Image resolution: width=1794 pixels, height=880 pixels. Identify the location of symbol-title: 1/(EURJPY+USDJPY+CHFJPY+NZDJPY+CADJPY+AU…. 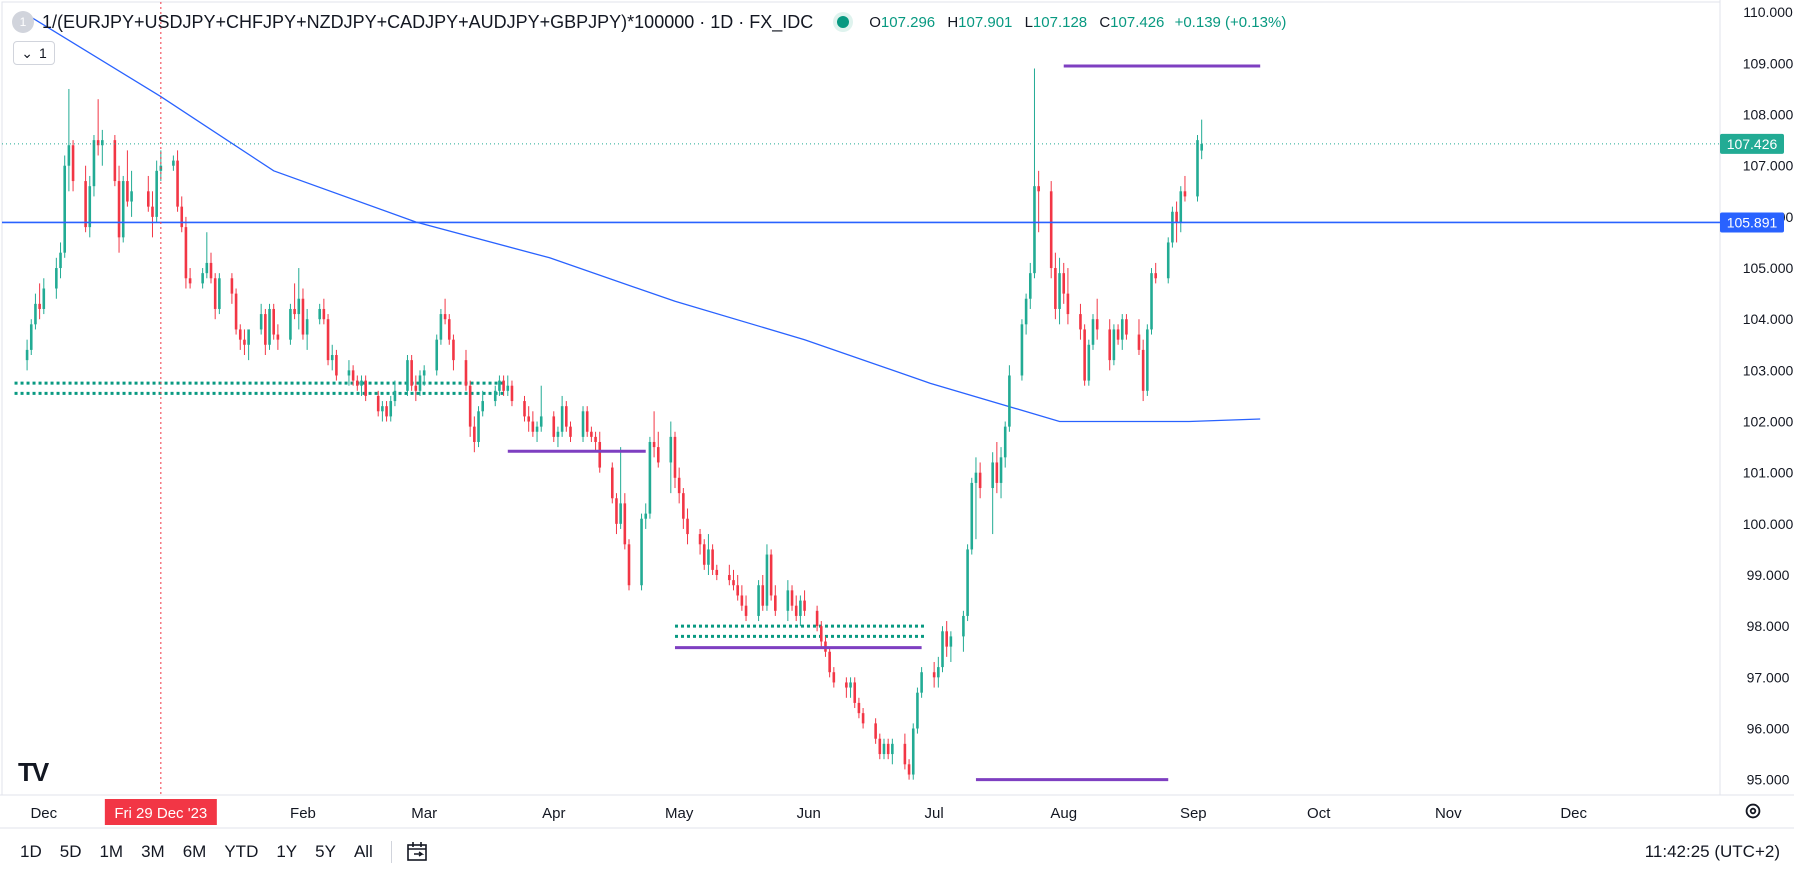
(428, 21).